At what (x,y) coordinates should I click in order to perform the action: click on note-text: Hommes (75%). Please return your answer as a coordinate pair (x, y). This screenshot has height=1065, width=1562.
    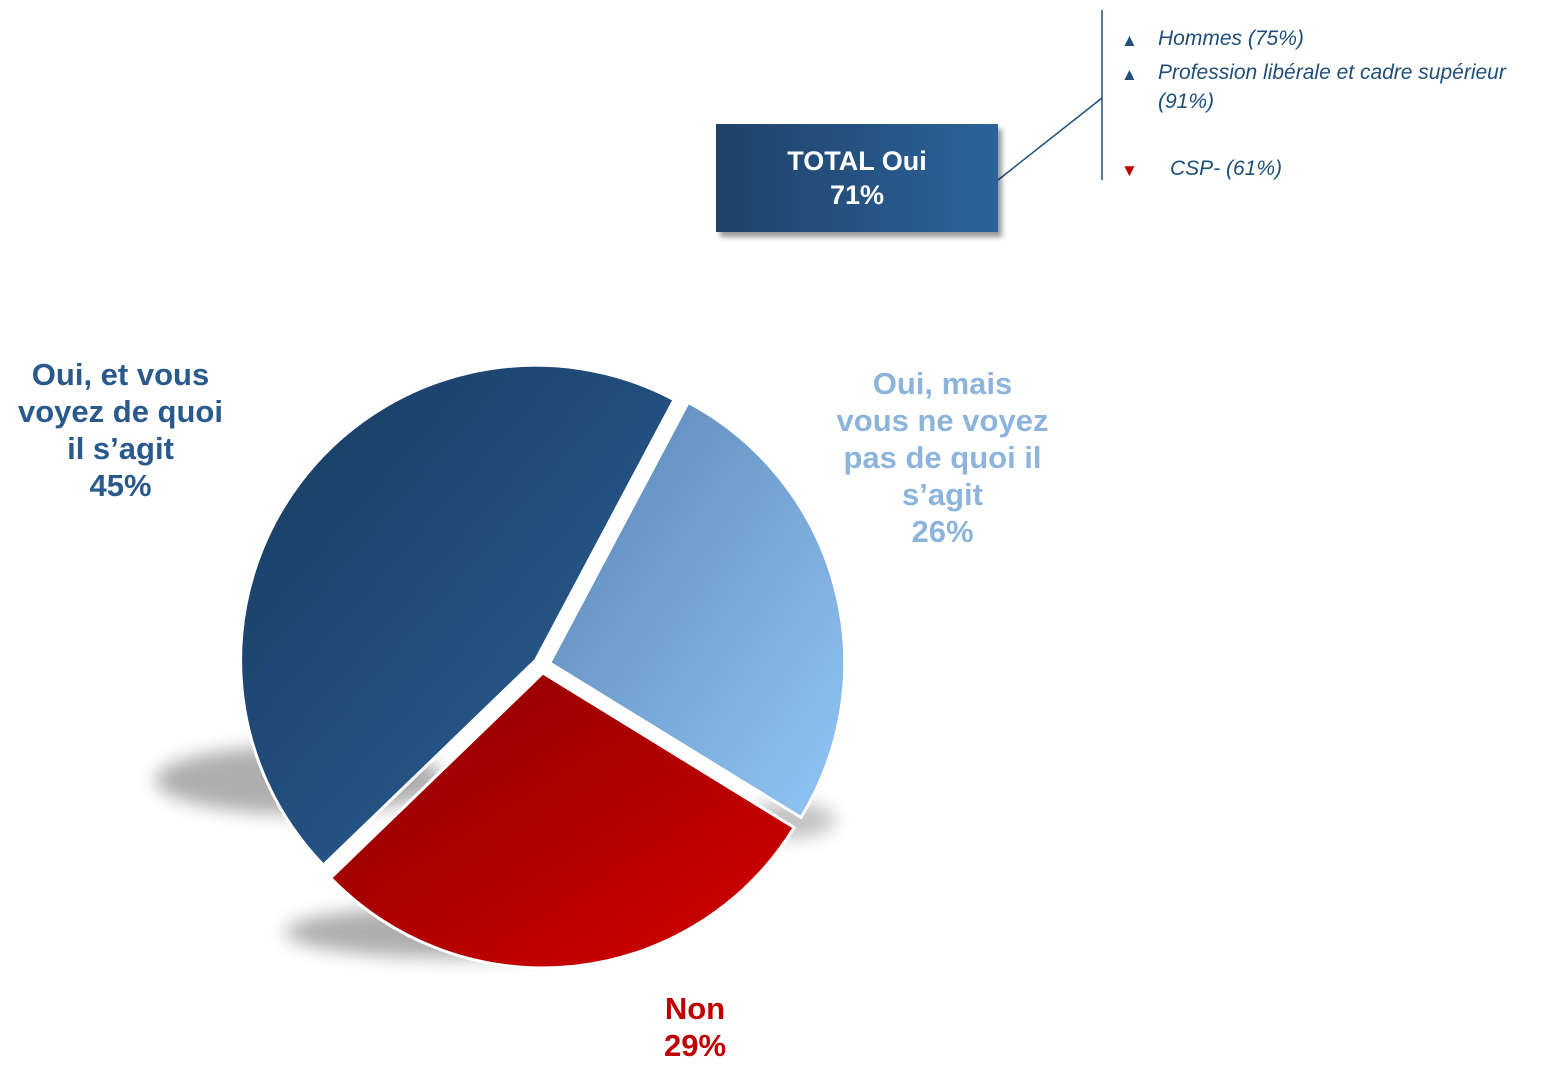
    Looking at the image, I should click on (1231, 38).